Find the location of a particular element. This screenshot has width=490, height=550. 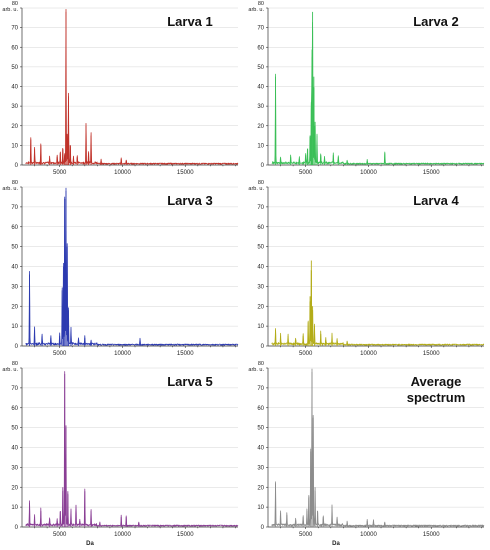

panel-title: Larva 1 is located at coordinates (190, 21).